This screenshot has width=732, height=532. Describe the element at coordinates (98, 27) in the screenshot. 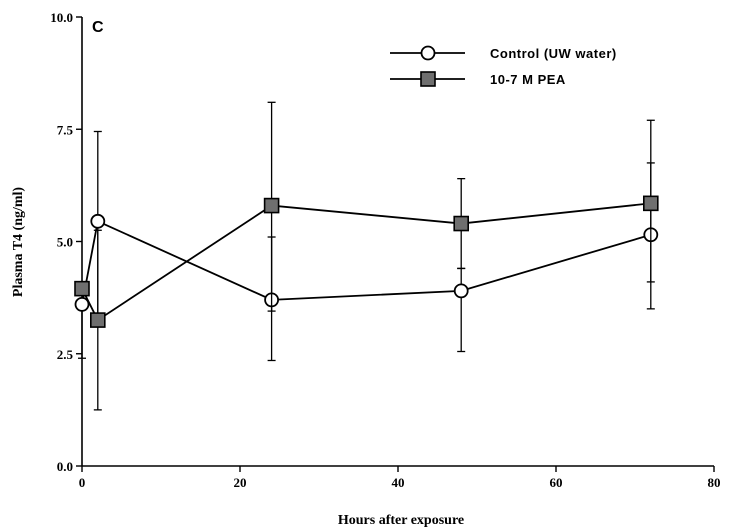

I see `panel-label: C` at that location.